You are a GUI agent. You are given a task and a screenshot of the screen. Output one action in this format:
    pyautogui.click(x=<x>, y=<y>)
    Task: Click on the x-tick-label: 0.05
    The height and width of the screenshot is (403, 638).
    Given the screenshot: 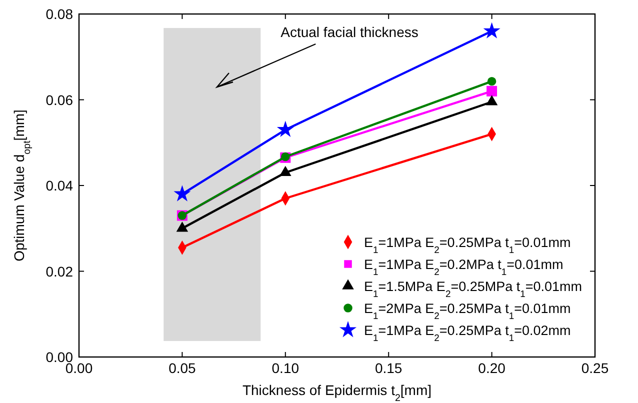 What is the action you would take?
    pyautogui.click(x=182, y=368)
    